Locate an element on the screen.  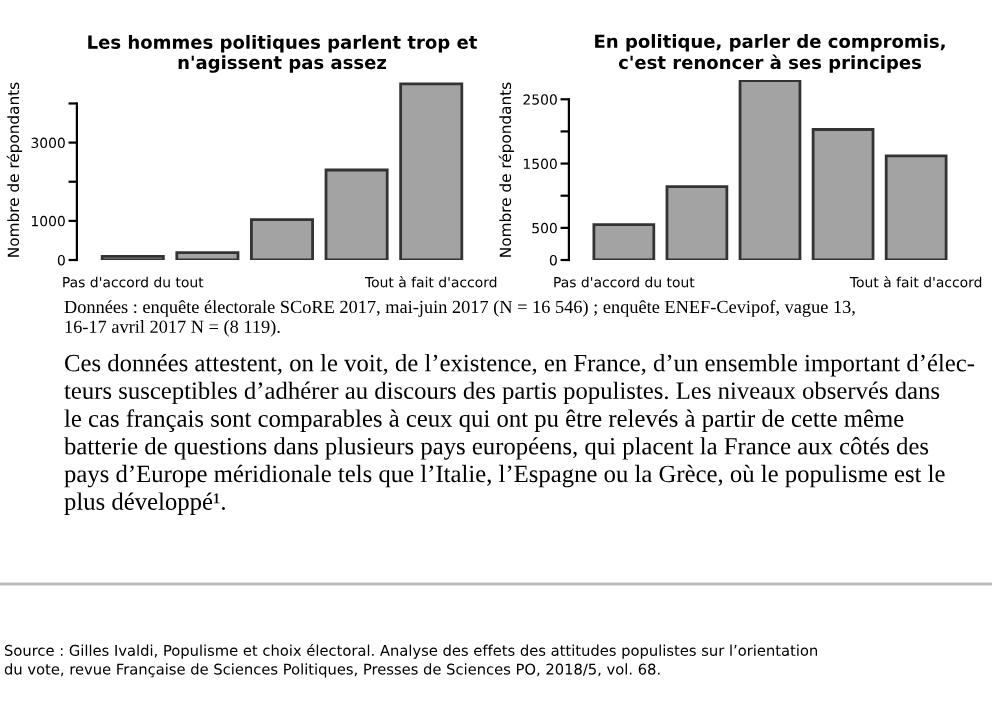
chart-title: Les hommes politiques parlent trop et n'agissent pas assez is located at coordinates (282, 53).